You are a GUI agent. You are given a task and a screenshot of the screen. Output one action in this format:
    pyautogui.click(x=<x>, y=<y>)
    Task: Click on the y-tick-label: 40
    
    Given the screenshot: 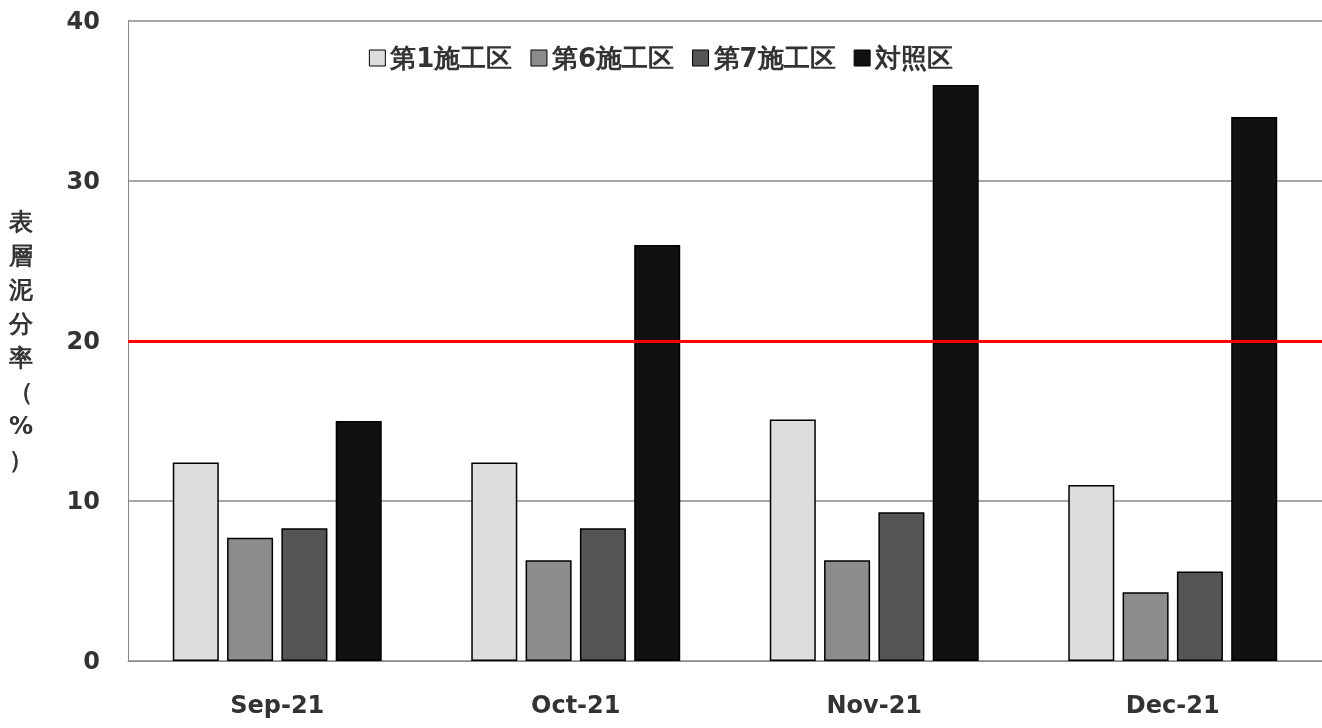 What is the action you would take?
    pyautogui.click(x=83, y=21)
    